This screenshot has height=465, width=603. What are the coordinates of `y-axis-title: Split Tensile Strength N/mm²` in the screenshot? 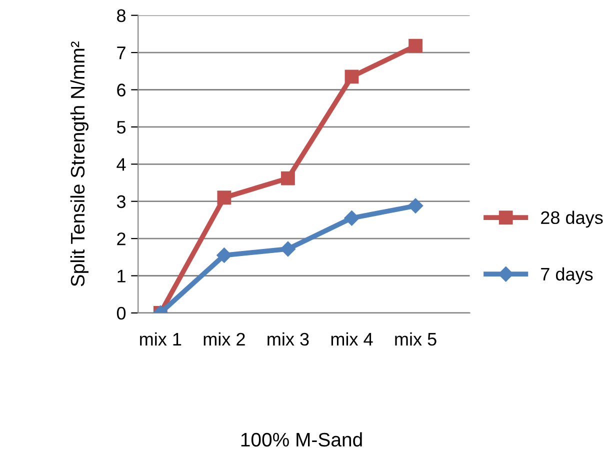 It's located at (79, 163).